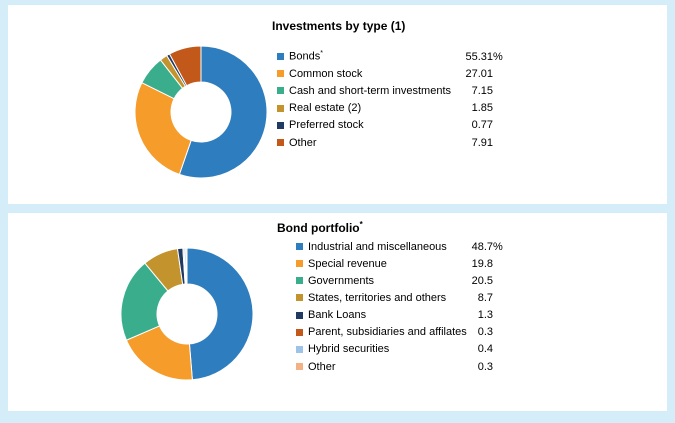  Describe the element at coordinates (377, 246) in the screenshot. I see `legend-label: Industrial and miscellaneous` at that location.